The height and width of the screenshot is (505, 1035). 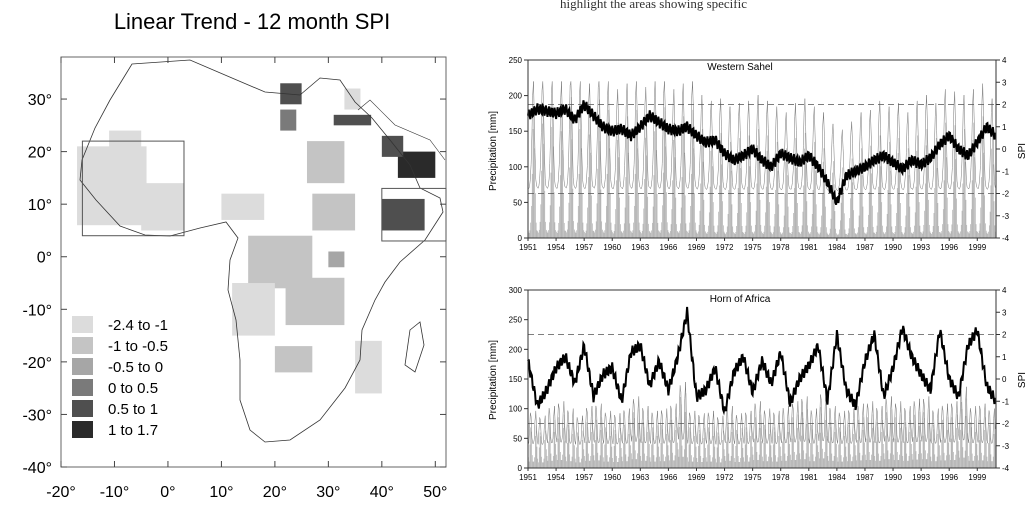 I want to click on map-y-tick-label: -20°, so click(x=37, y=363).